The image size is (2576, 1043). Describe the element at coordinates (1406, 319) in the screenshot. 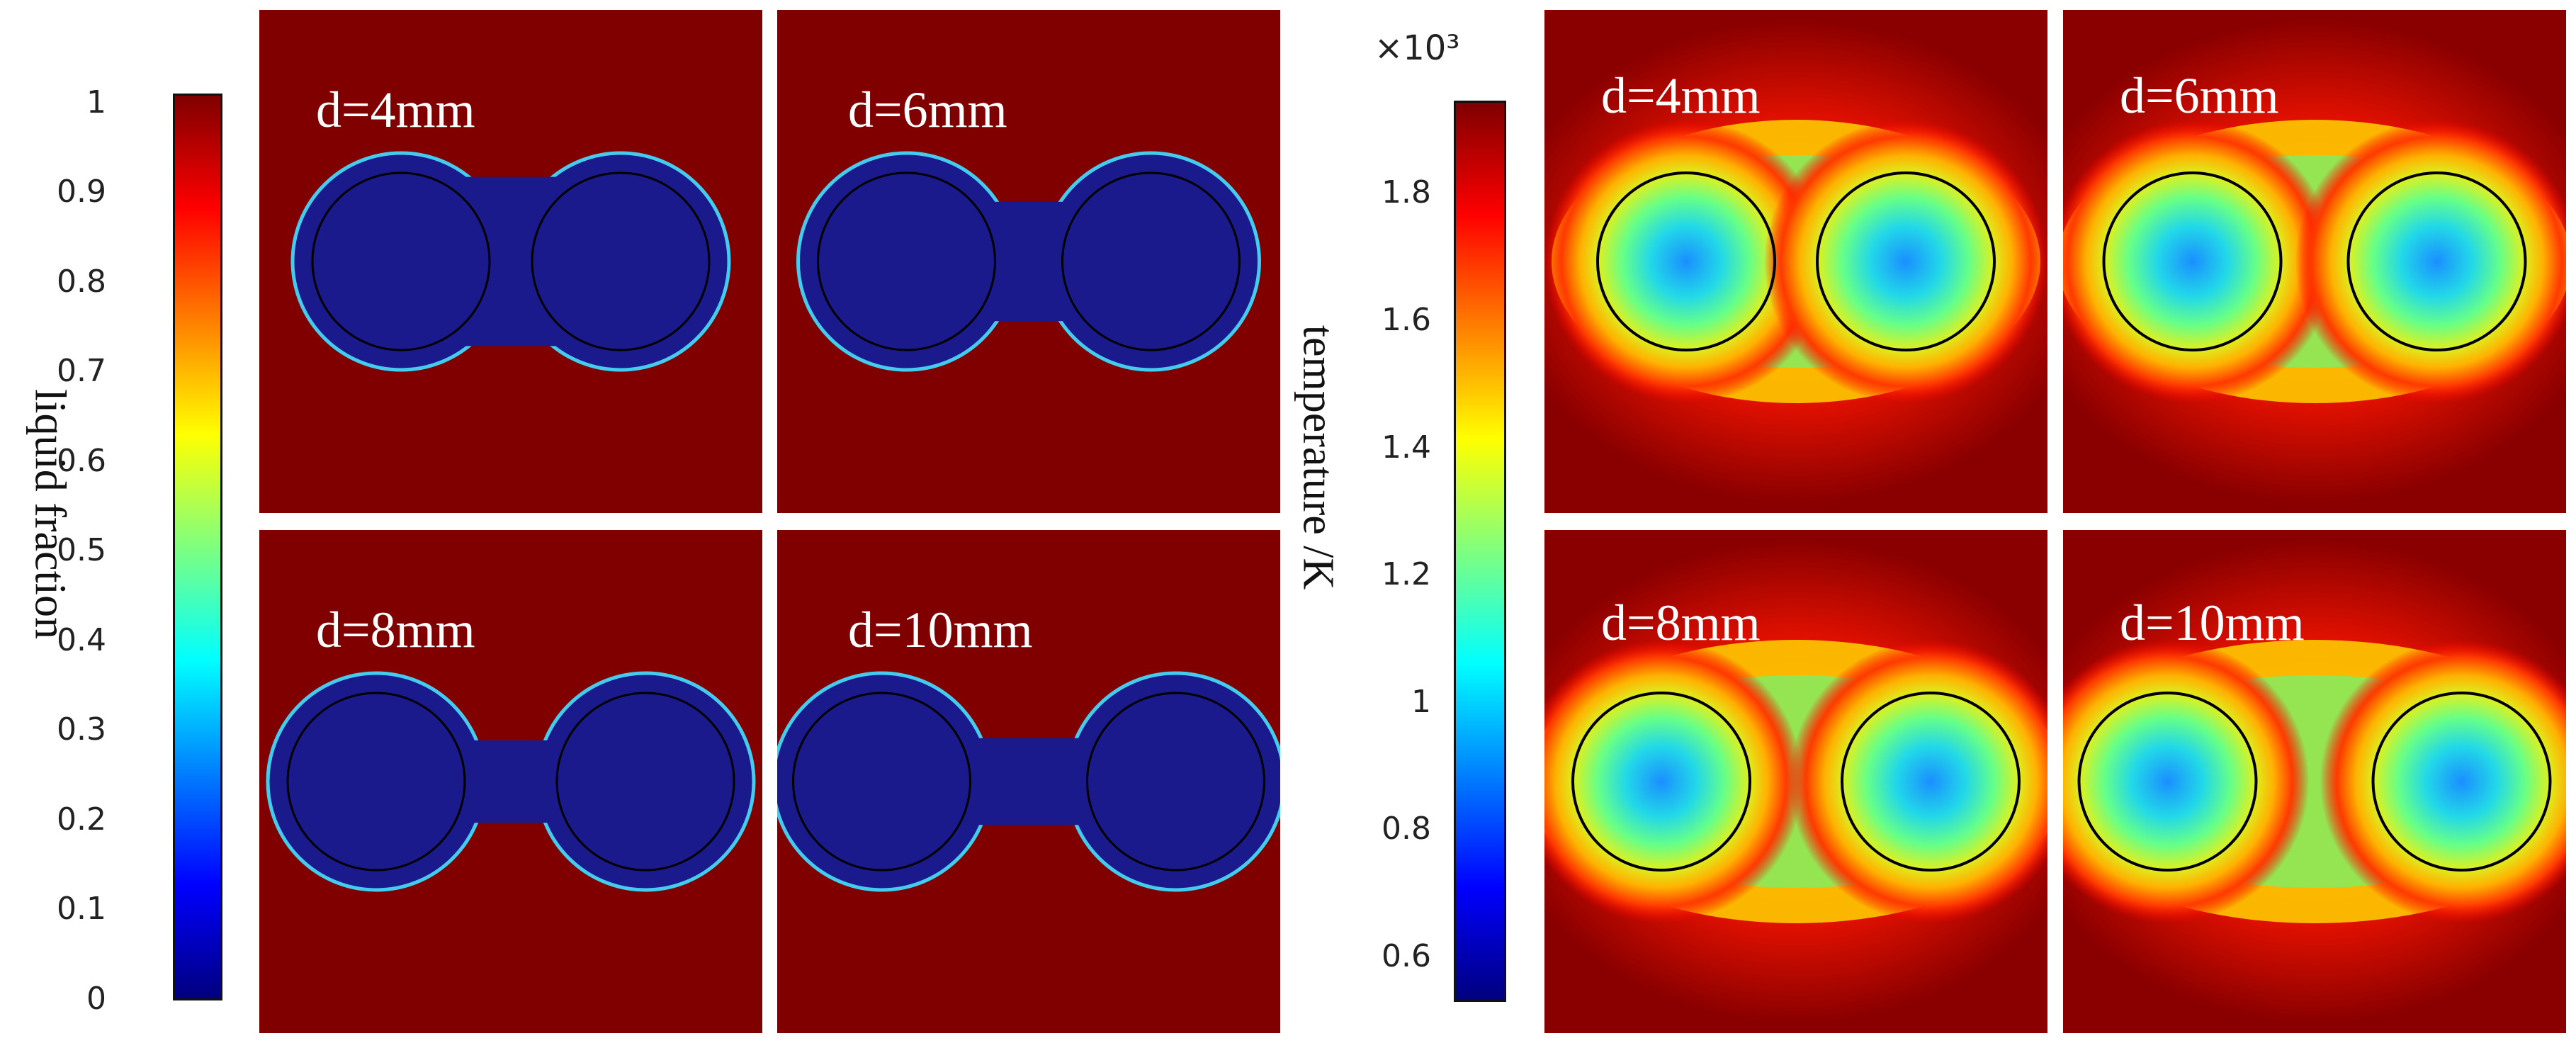

I see `colorbar-tick-label: 1.6` at that location.